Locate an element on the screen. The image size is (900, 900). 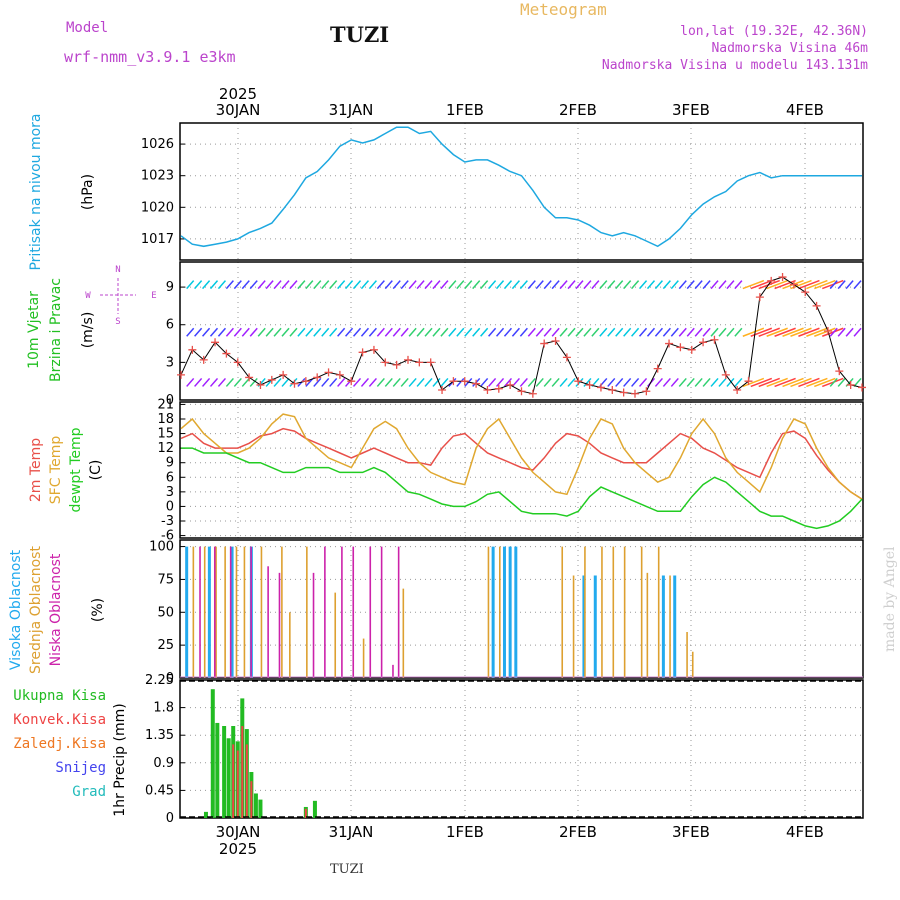
y-tick-label: 100 is located at coordinates (161, 547).